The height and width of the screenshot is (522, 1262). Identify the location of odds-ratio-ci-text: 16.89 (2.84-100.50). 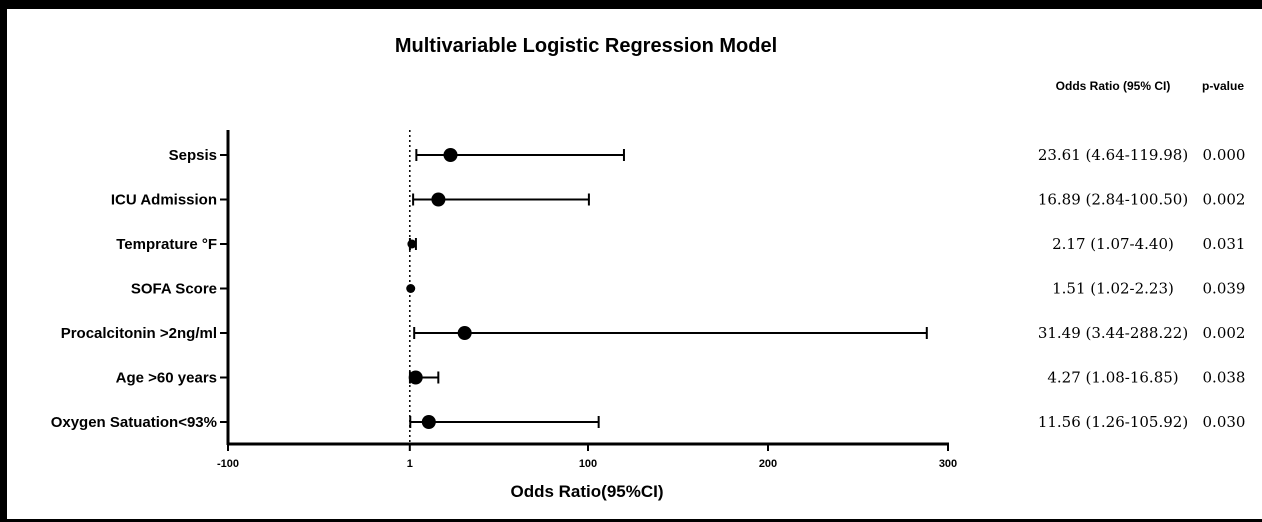
(1113, 200).